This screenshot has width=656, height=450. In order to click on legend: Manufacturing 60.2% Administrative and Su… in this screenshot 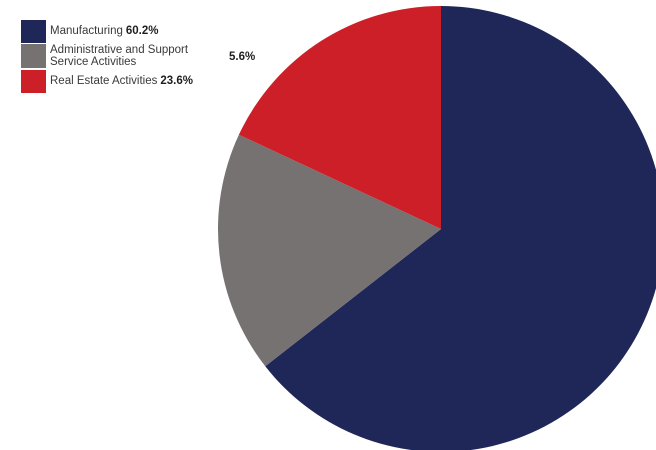, I will do `click(146, 56)`.